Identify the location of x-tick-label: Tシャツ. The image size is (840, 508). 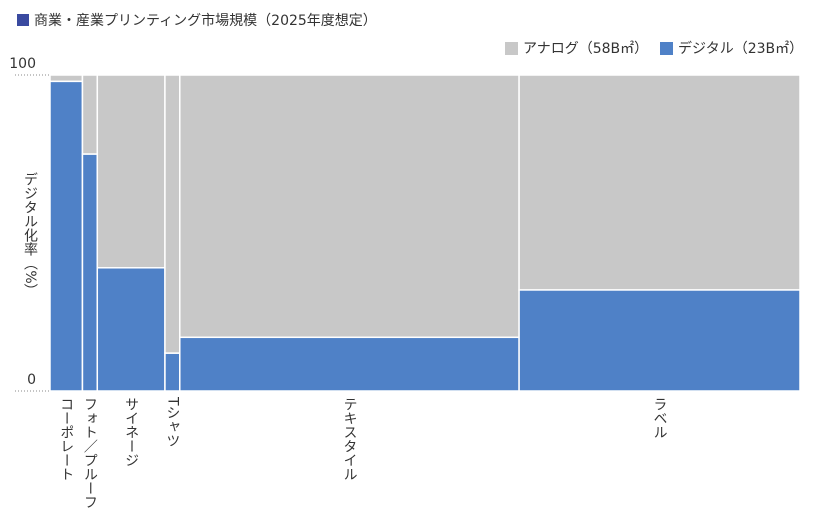
(172, 422).